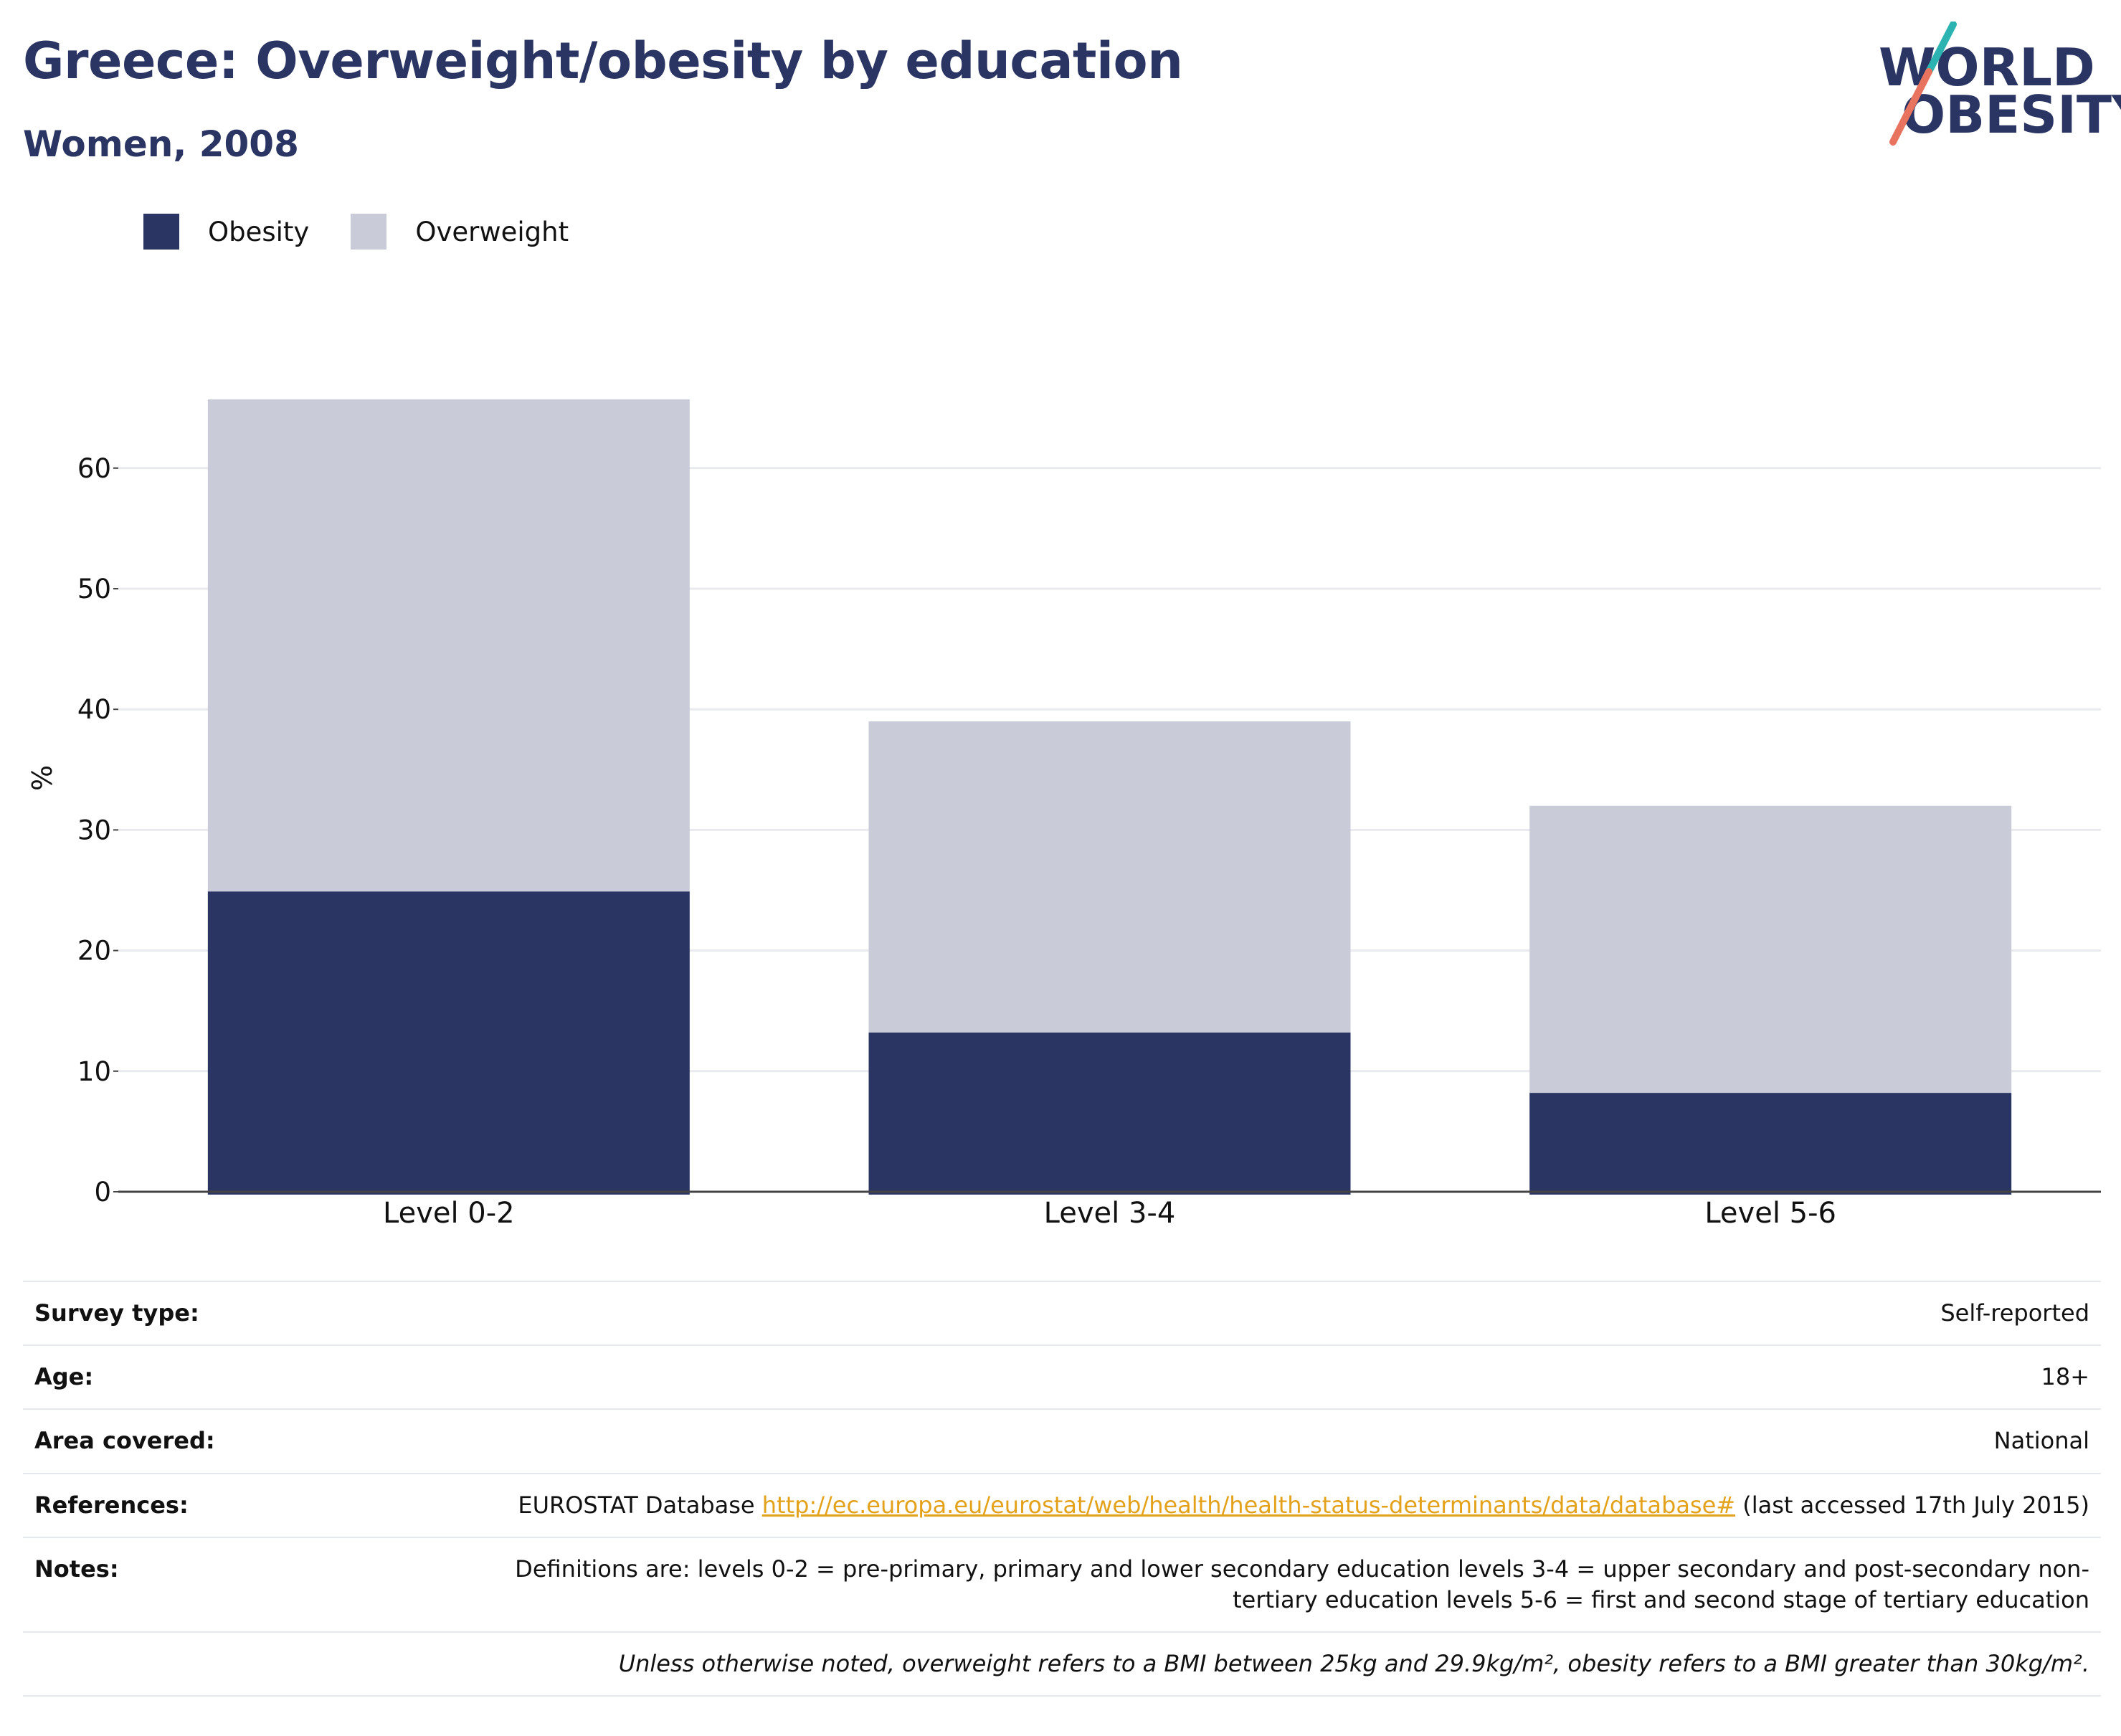 Image resolution: width=2121 pixels, height=1736 pixels. Describe the element at coordinates (221, 1441) in the screenshot. I see `area-covered-label: Area covered:` at that location.